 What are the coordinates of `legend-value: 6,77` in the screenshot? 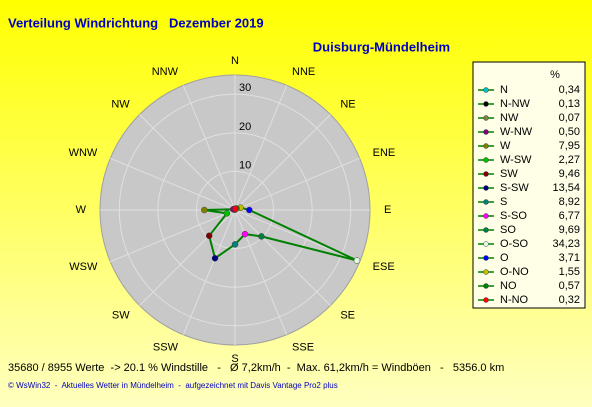 It's located at (569, 216).